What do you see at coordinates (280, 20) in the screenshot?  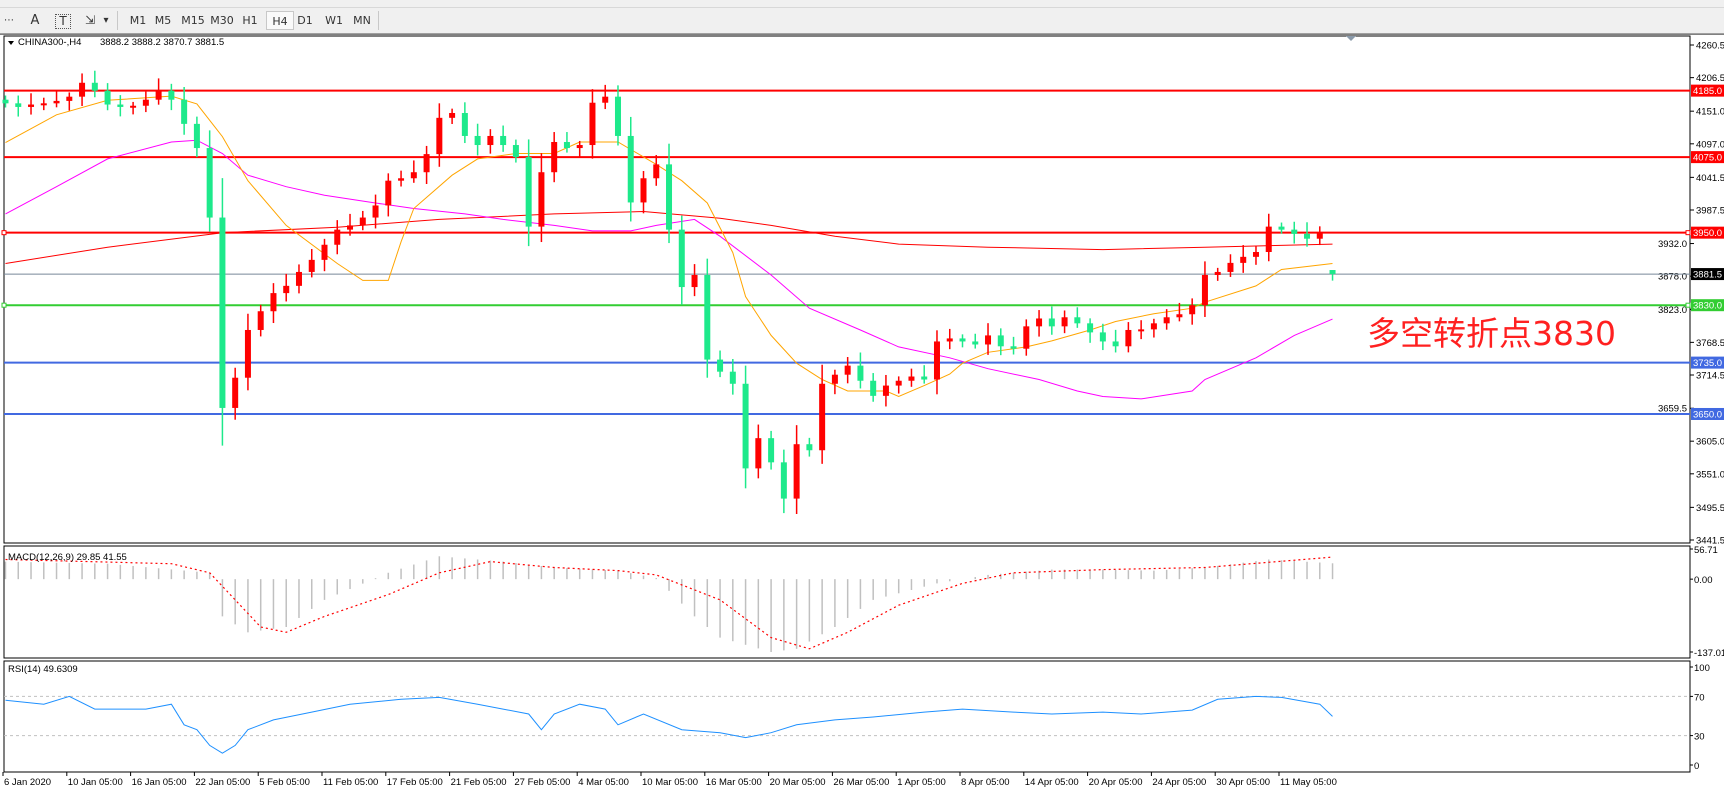 I see `timeframe-h4: H4` at bounding box center [280, 20].